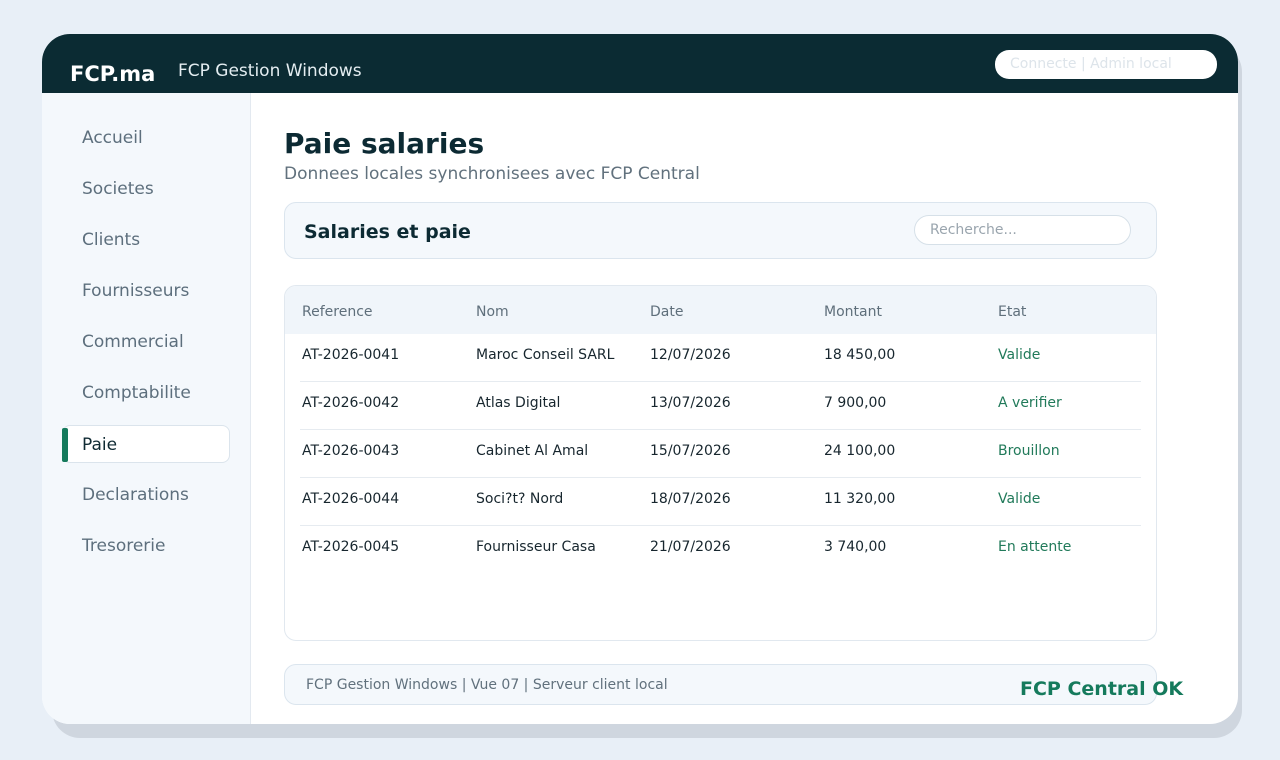  Describe the element at coordinates (351, 499) in the screenshot. I see `cell-reference: AT-2026-0044` at that location.